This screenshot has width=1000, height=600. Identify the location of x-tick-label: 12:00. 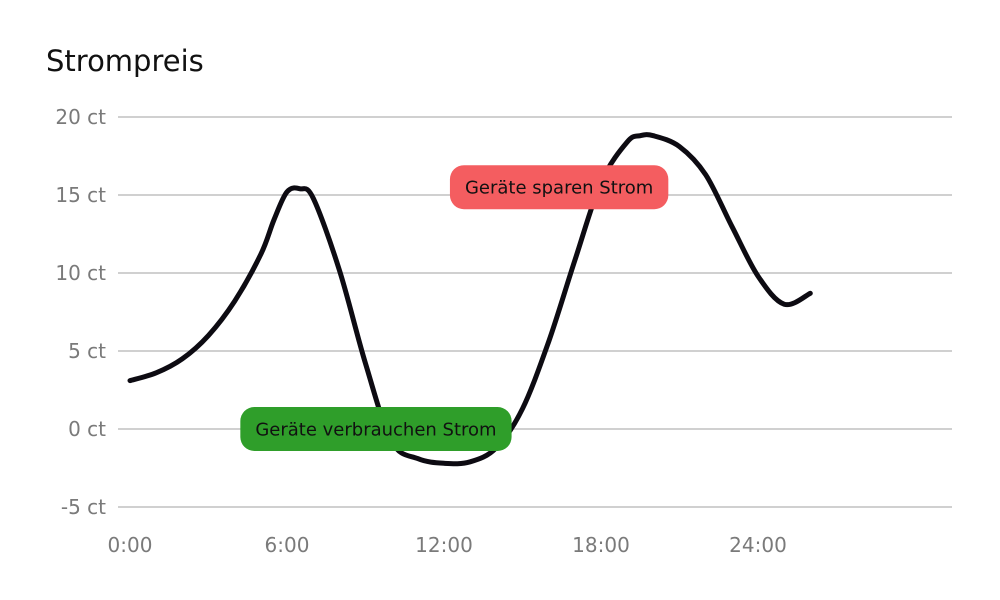
(444, 545).